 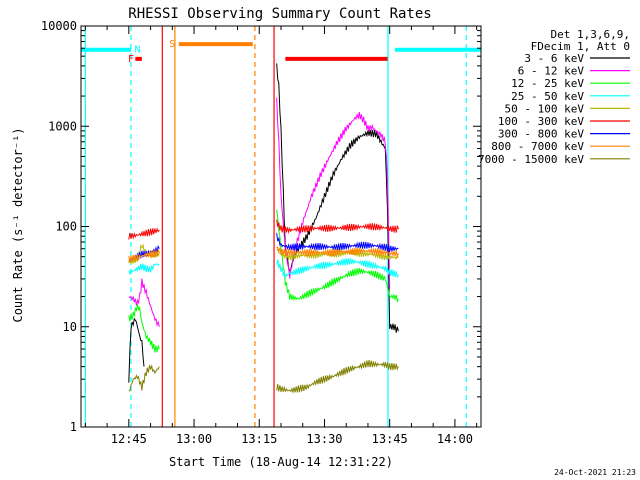 I want to click on x-tick-label: 13:30, so click(x=324, y=439).